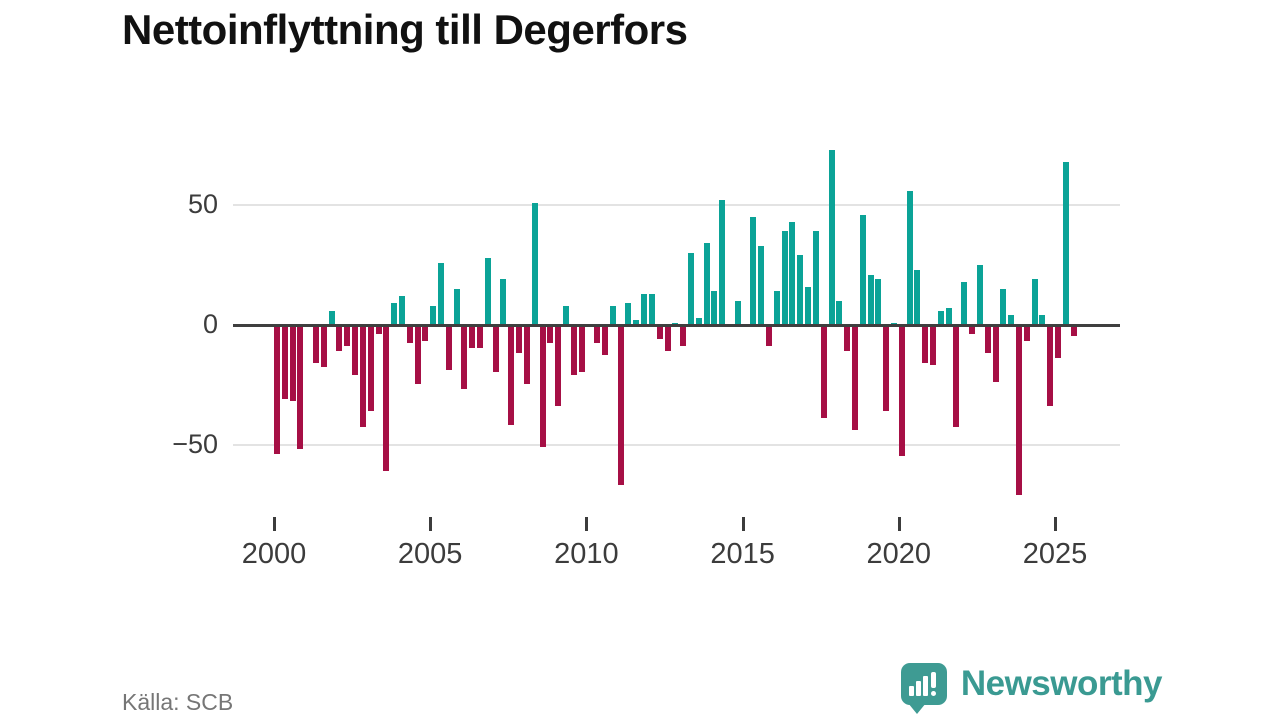 The image size is (1280, 720). What do you see at coordinates (526, 355) in the screenshot?
I see `bar-2008-q1` at bounding box center [526, 355].